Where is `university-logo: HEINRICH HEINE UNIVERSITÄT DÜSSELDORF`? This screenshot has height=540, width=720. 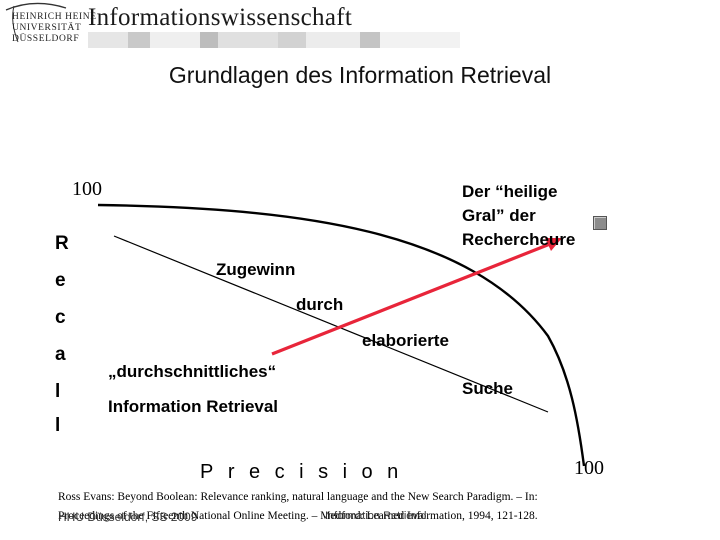
university-logo: HEINRICH HEINE UNIVERSITÄT DÜSSELDORF is located at coordinates (50, 25).